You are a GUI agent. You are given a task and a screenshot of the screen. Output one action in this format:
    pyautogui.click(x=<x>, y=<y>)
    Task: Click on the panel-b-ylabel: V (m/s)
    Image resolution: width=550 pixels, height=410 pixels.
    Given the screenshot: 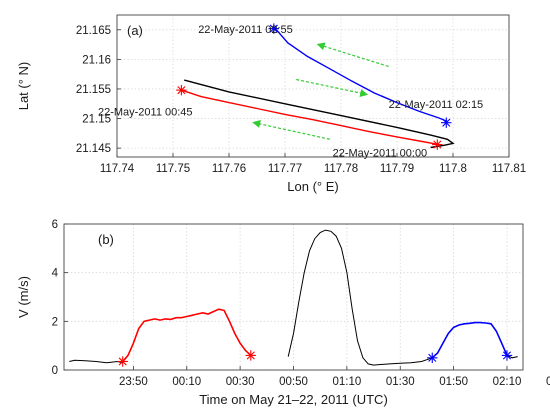 What is the action you would take?
    pyautogui.click(x=23, y=297)
    